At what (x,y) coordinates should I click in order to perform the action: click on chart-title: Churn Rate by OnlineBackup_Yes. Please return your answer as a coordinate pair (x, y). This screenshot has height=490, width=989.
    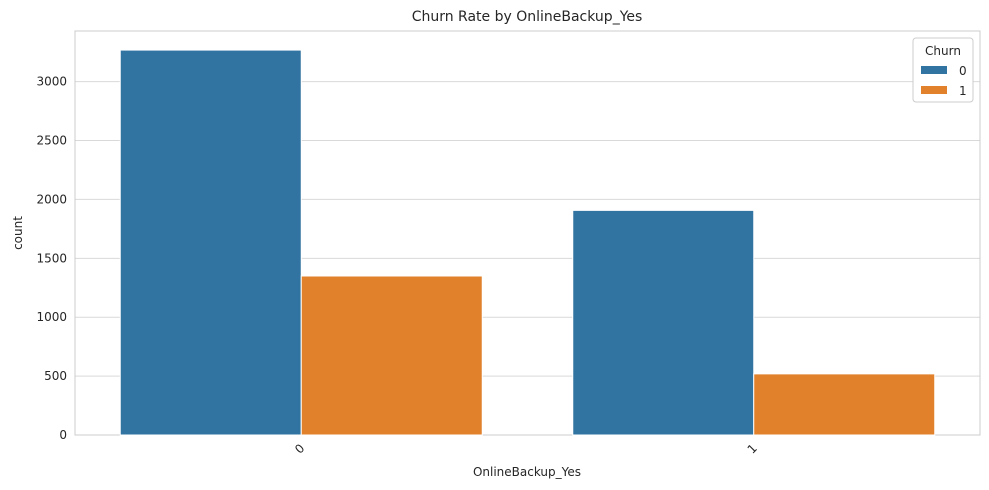
    Looking at the image, I should click on (527, 17).